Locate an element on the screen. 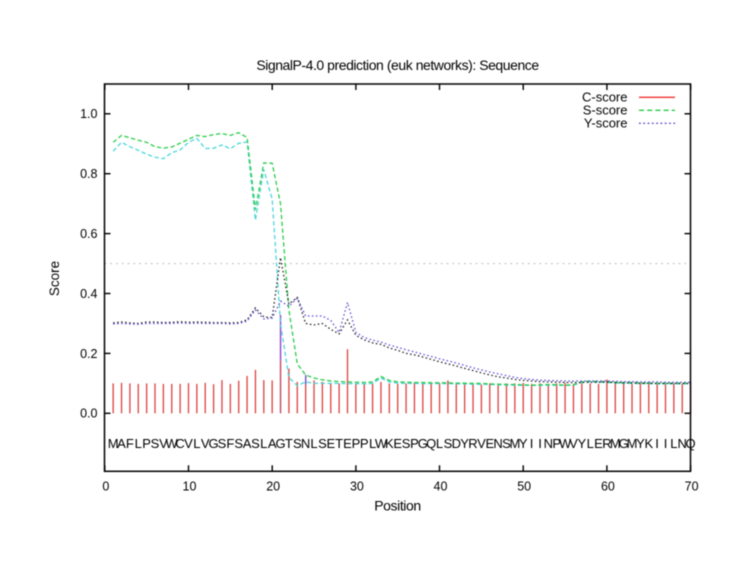  svg-text: 20 is located at coordinates (273, 487).